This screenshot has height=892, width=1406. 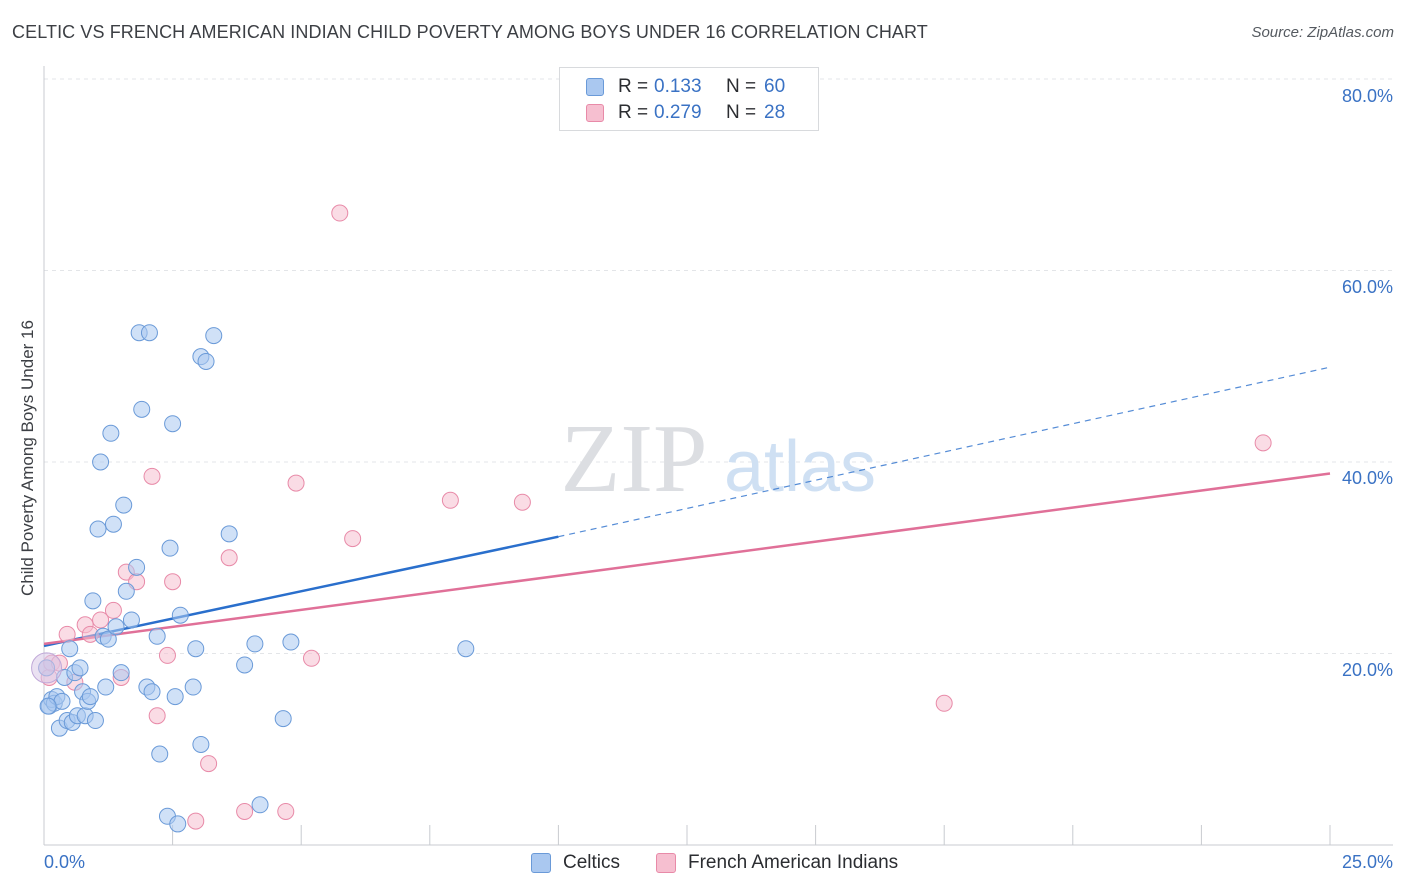 What do you see at coordinates (666, 863) in the screenshot?
I see `bottom-legend-swatch-french` at bounding box center [666, 863].